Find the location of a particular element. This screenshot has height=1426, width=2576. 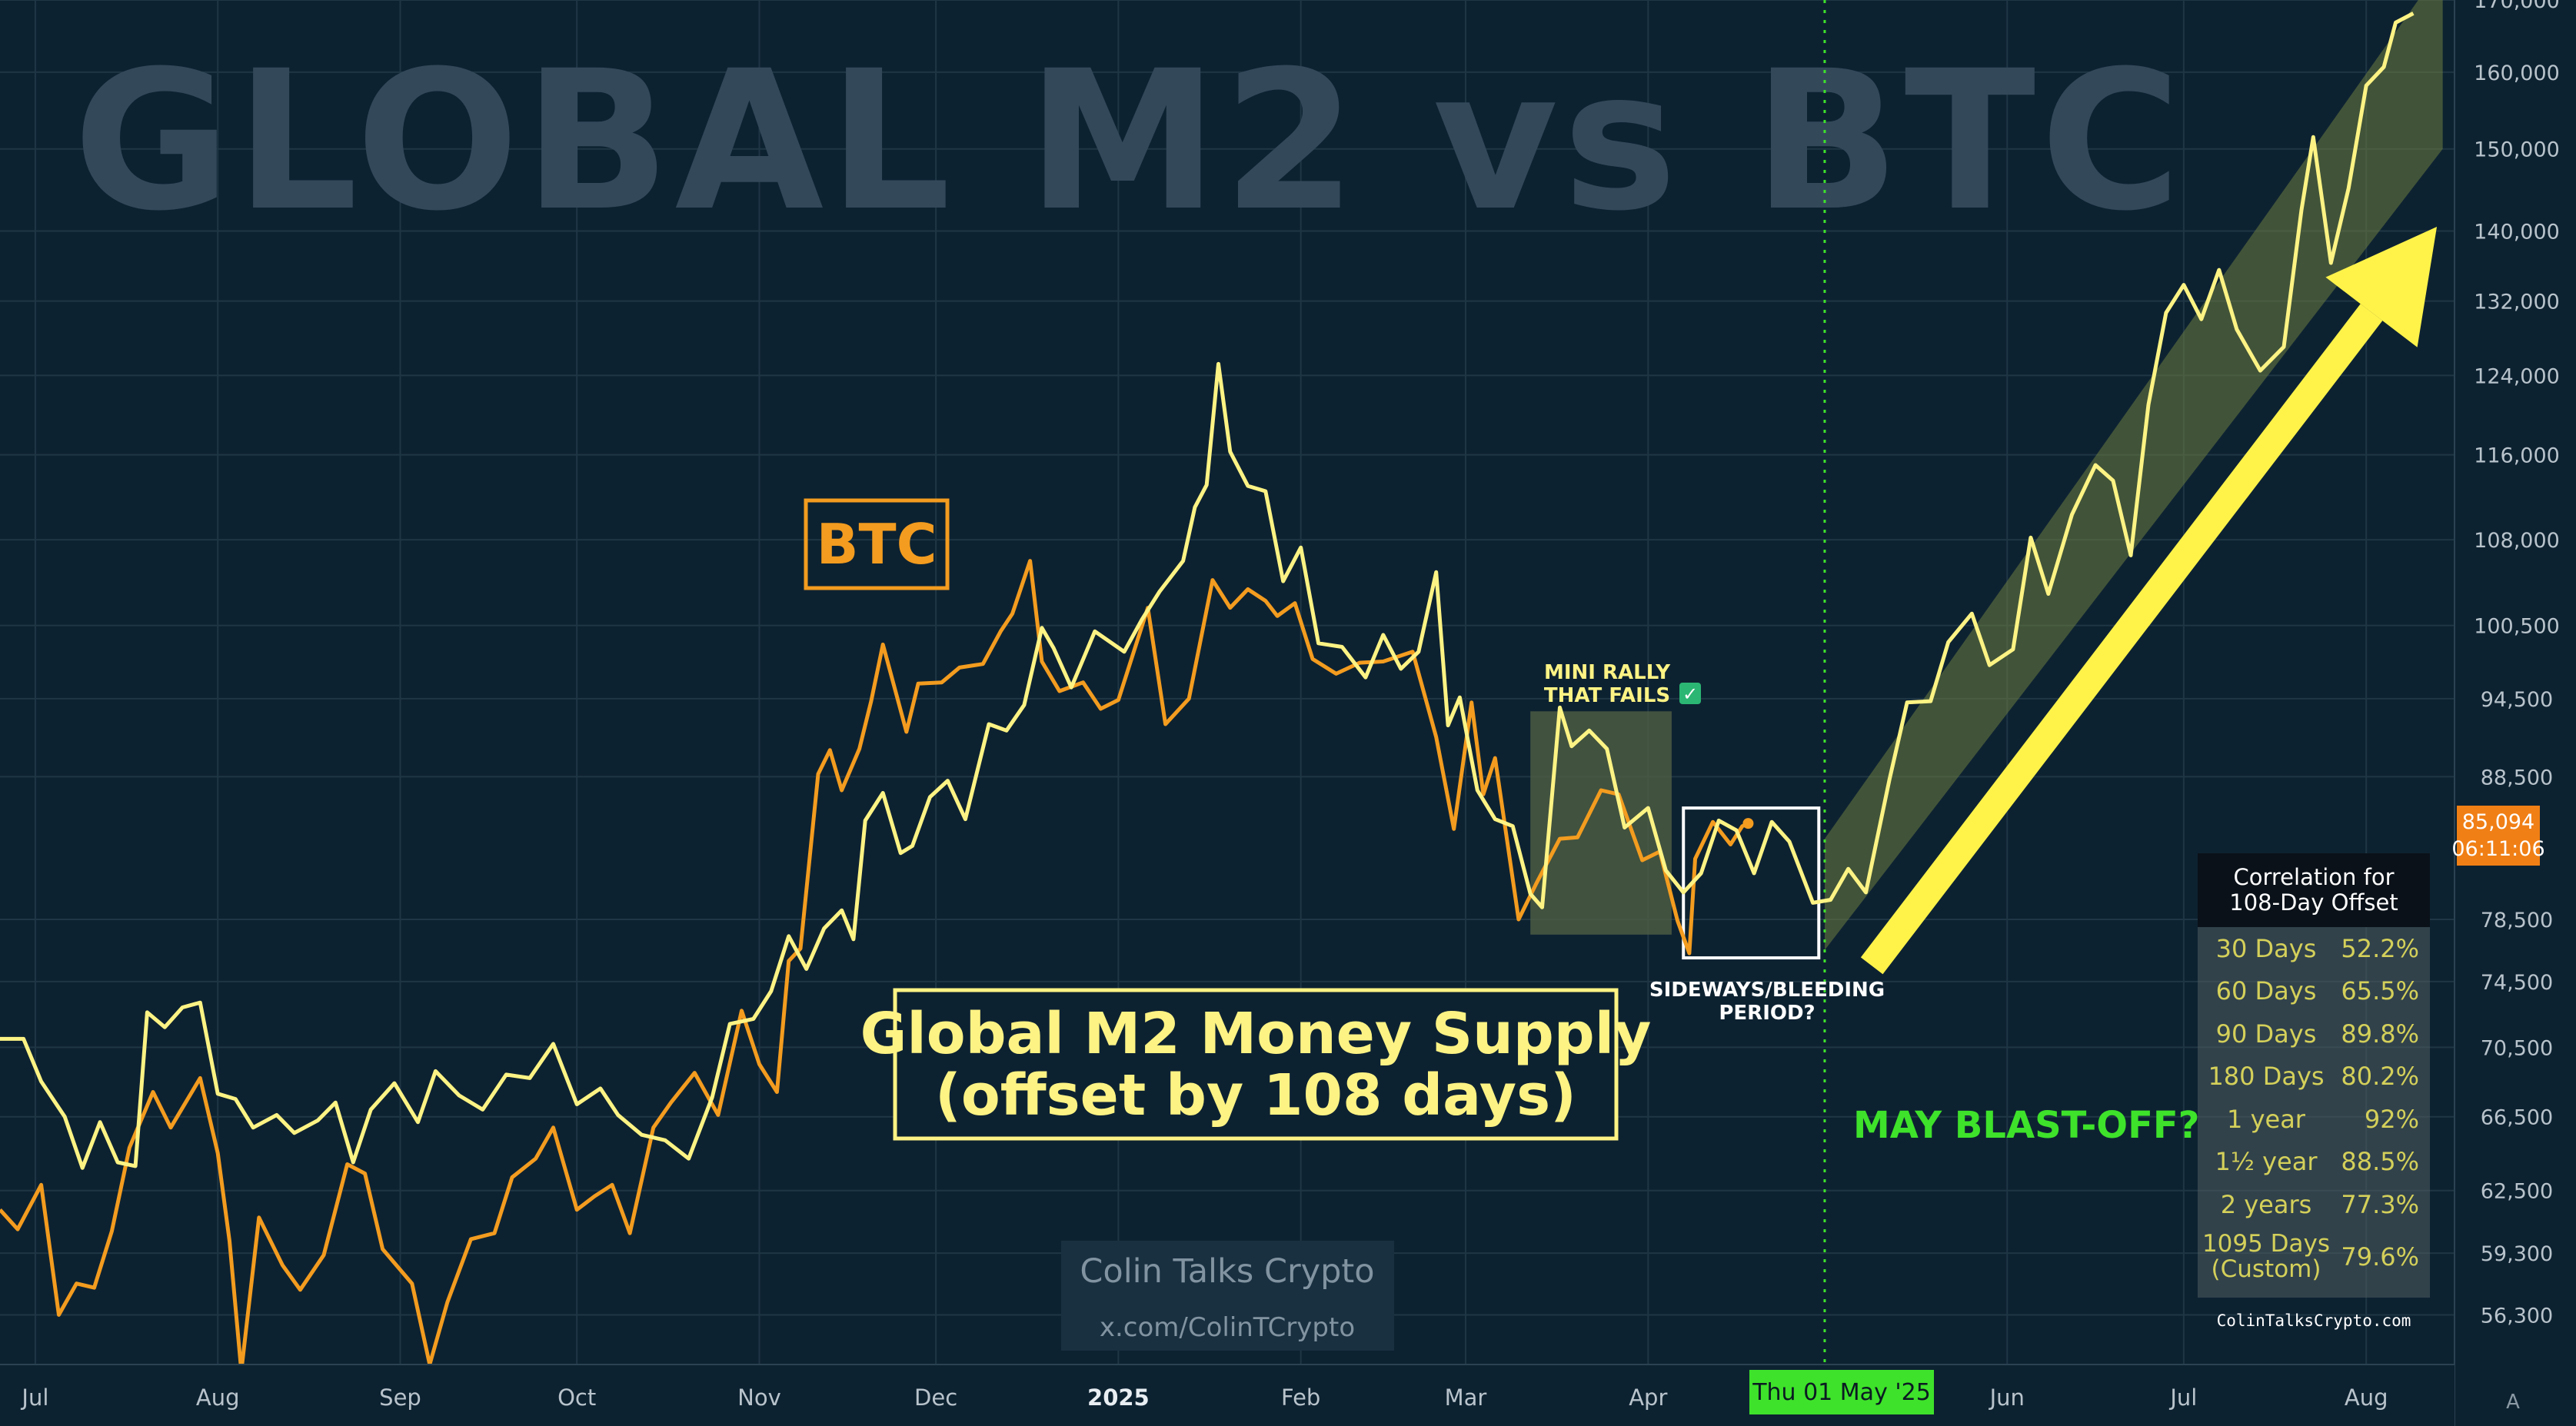

correlation-title-line2: 108-Day Offset is located at coordinates (2313, 903).